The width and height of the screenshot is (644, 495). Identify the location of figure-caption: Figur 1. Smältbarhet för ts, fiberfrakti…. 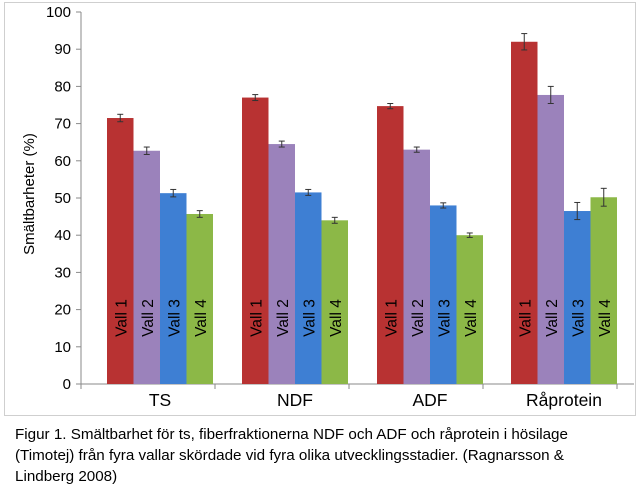
(325, 455).